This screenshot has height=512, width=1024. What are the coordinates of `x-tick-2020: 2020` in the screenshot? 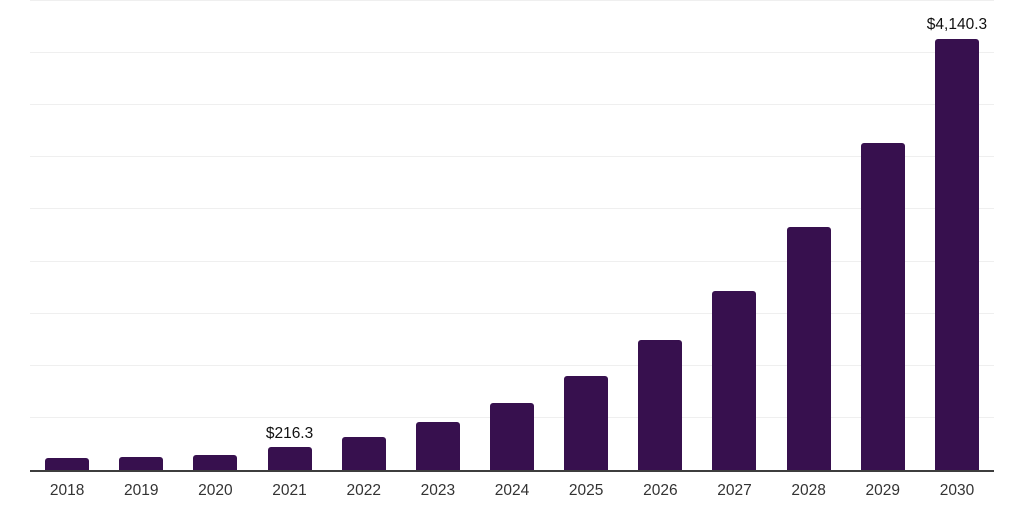 It's located at (215, 490).